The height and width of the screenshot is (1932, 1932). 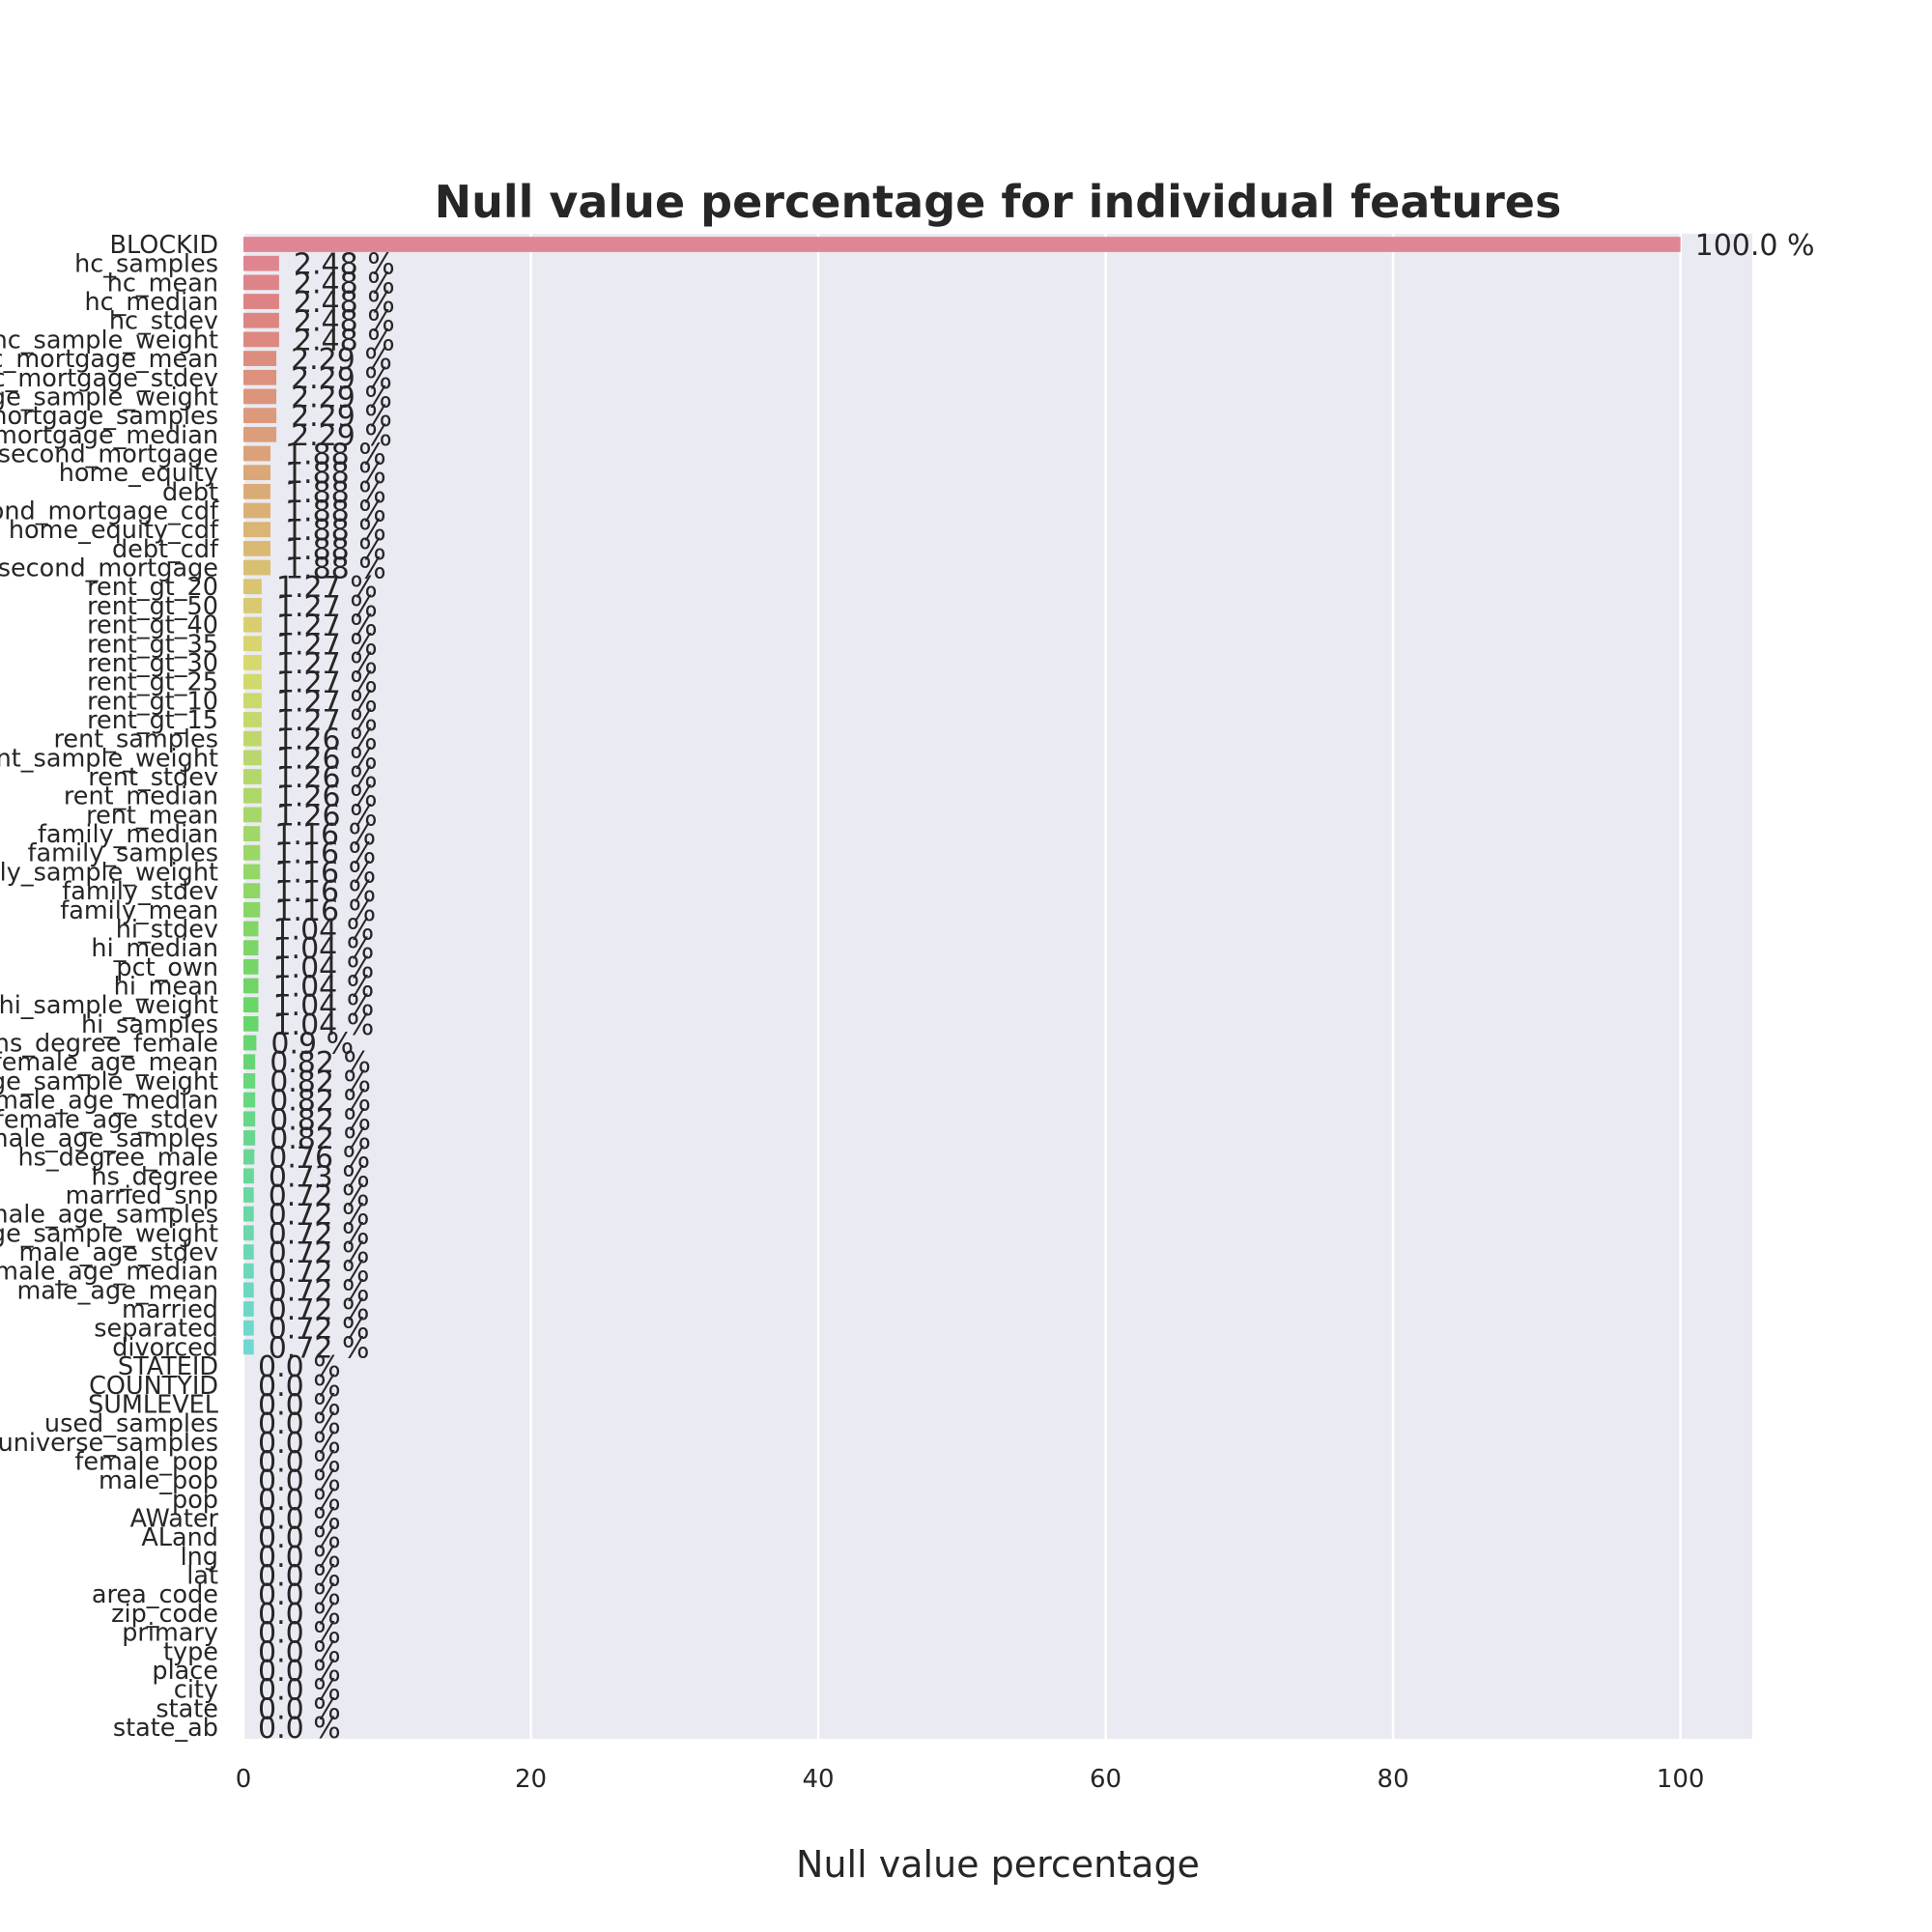 What do you see at coordinates (312, 1045) in the screenshot?
I see `data-label: 0.9 %` at bounding box center [312, 1045].